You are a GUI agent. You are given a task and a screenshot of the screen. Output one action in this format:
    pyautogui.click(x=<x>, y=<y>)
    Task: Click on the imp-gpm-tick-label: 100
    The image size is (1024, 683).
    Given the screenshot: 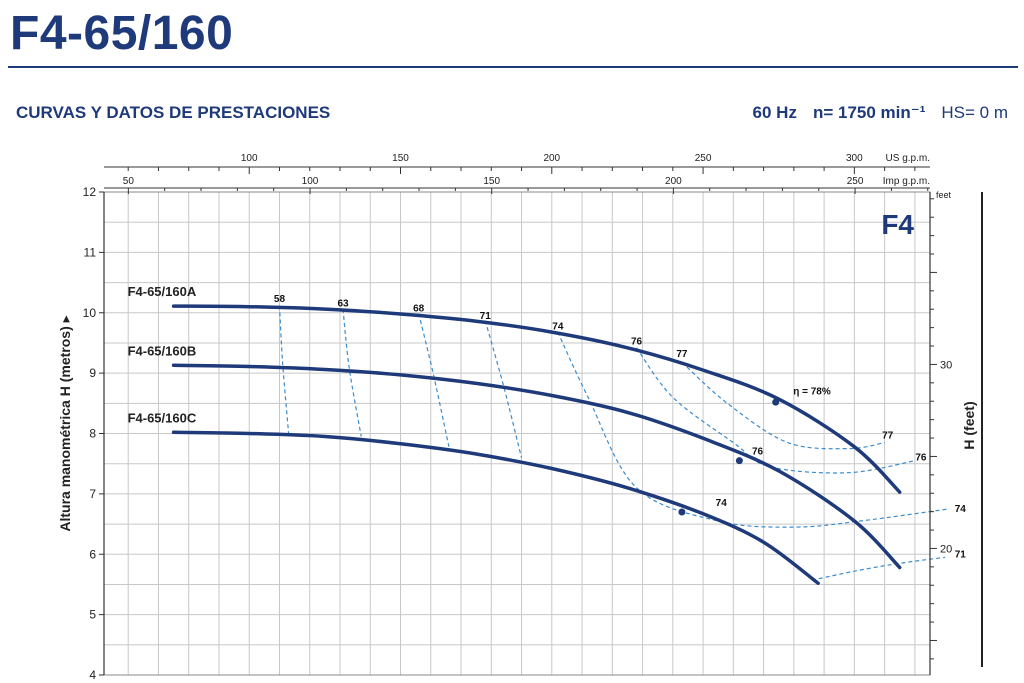 What is the action you would take?
    pyautogui.click(x=310, y=181)
    